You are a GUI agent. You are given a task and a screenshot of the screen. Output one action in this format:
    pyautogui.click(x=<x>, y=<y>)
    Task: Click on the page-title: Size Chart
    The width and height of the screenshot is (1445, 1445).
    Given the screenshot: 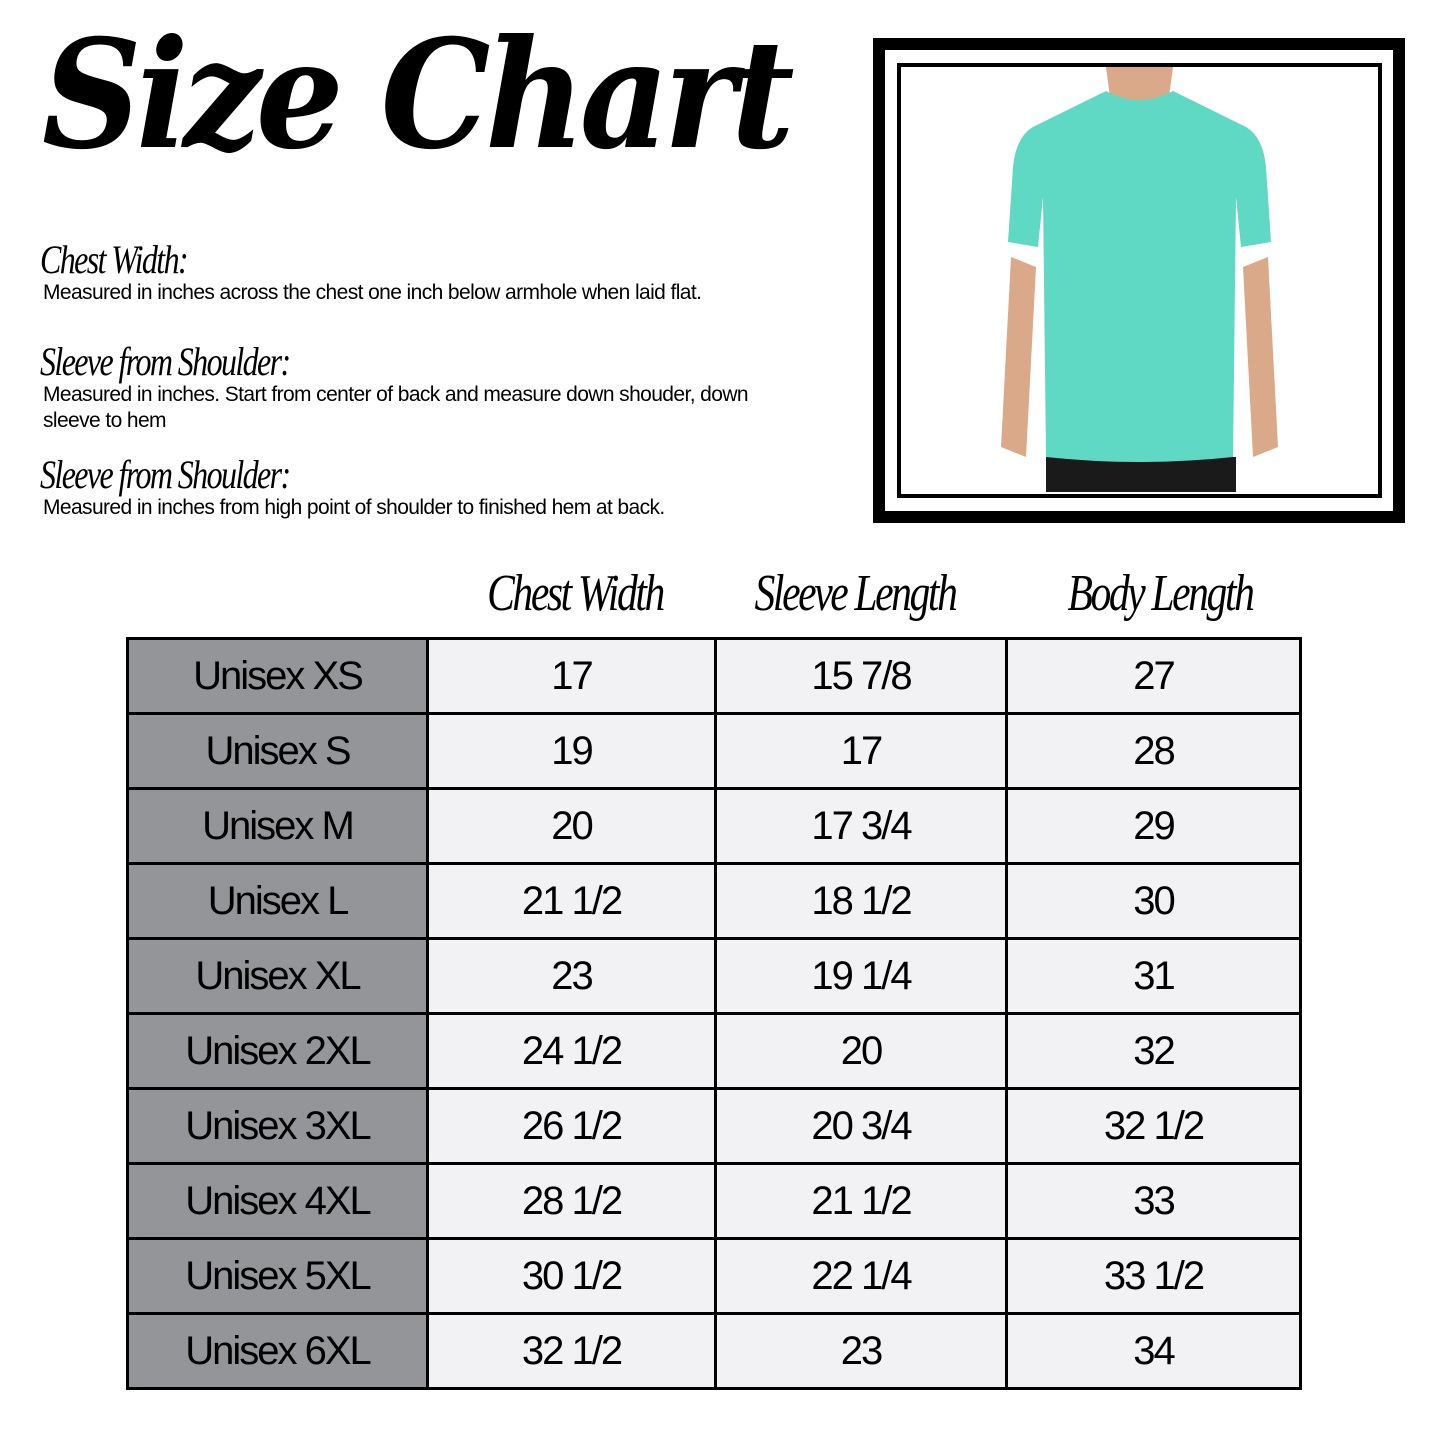 What is the action you would take?
    pyautogui.click(x=418, y=95)
    